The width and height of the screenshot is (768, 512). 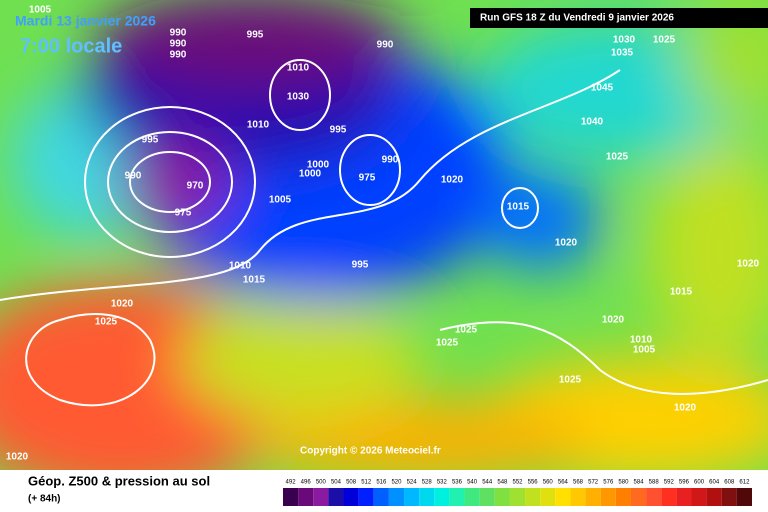 I want to click on run: Run GFS 18 Z du Vendredi 9 janvier 2026, so click(x=577, y=18).